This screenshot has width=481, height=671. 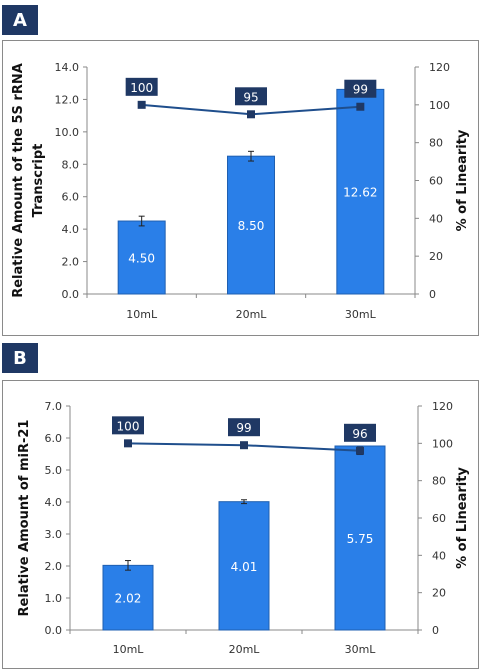 I want to click on panel-a-y2-tick-label: 20, so click(x=436, y=256).